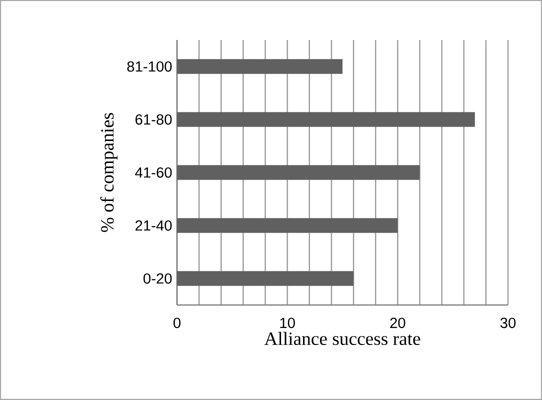 The width and height of the screenshot is (542, 400). I want to click on y-tick-label: 41-60, so click(153, 172).